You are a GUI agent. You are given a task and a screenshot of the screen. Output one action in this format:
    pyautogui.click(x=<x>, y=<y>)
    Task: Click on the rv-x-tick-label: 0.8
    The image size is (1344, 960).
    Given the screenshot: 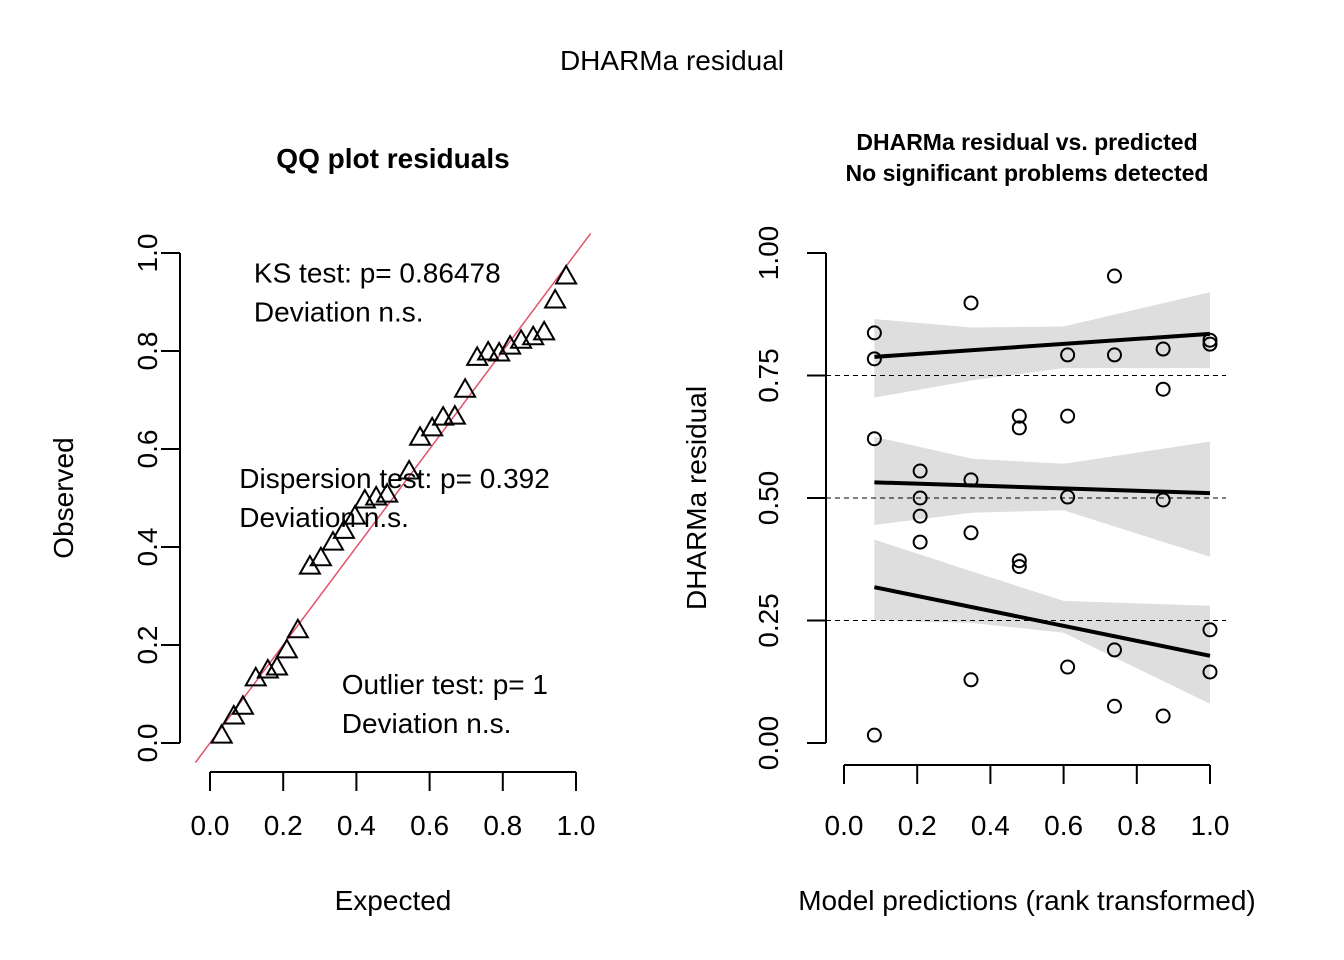 What is the action you would take?
    pyautogui.click(x=1136, y=825)
    